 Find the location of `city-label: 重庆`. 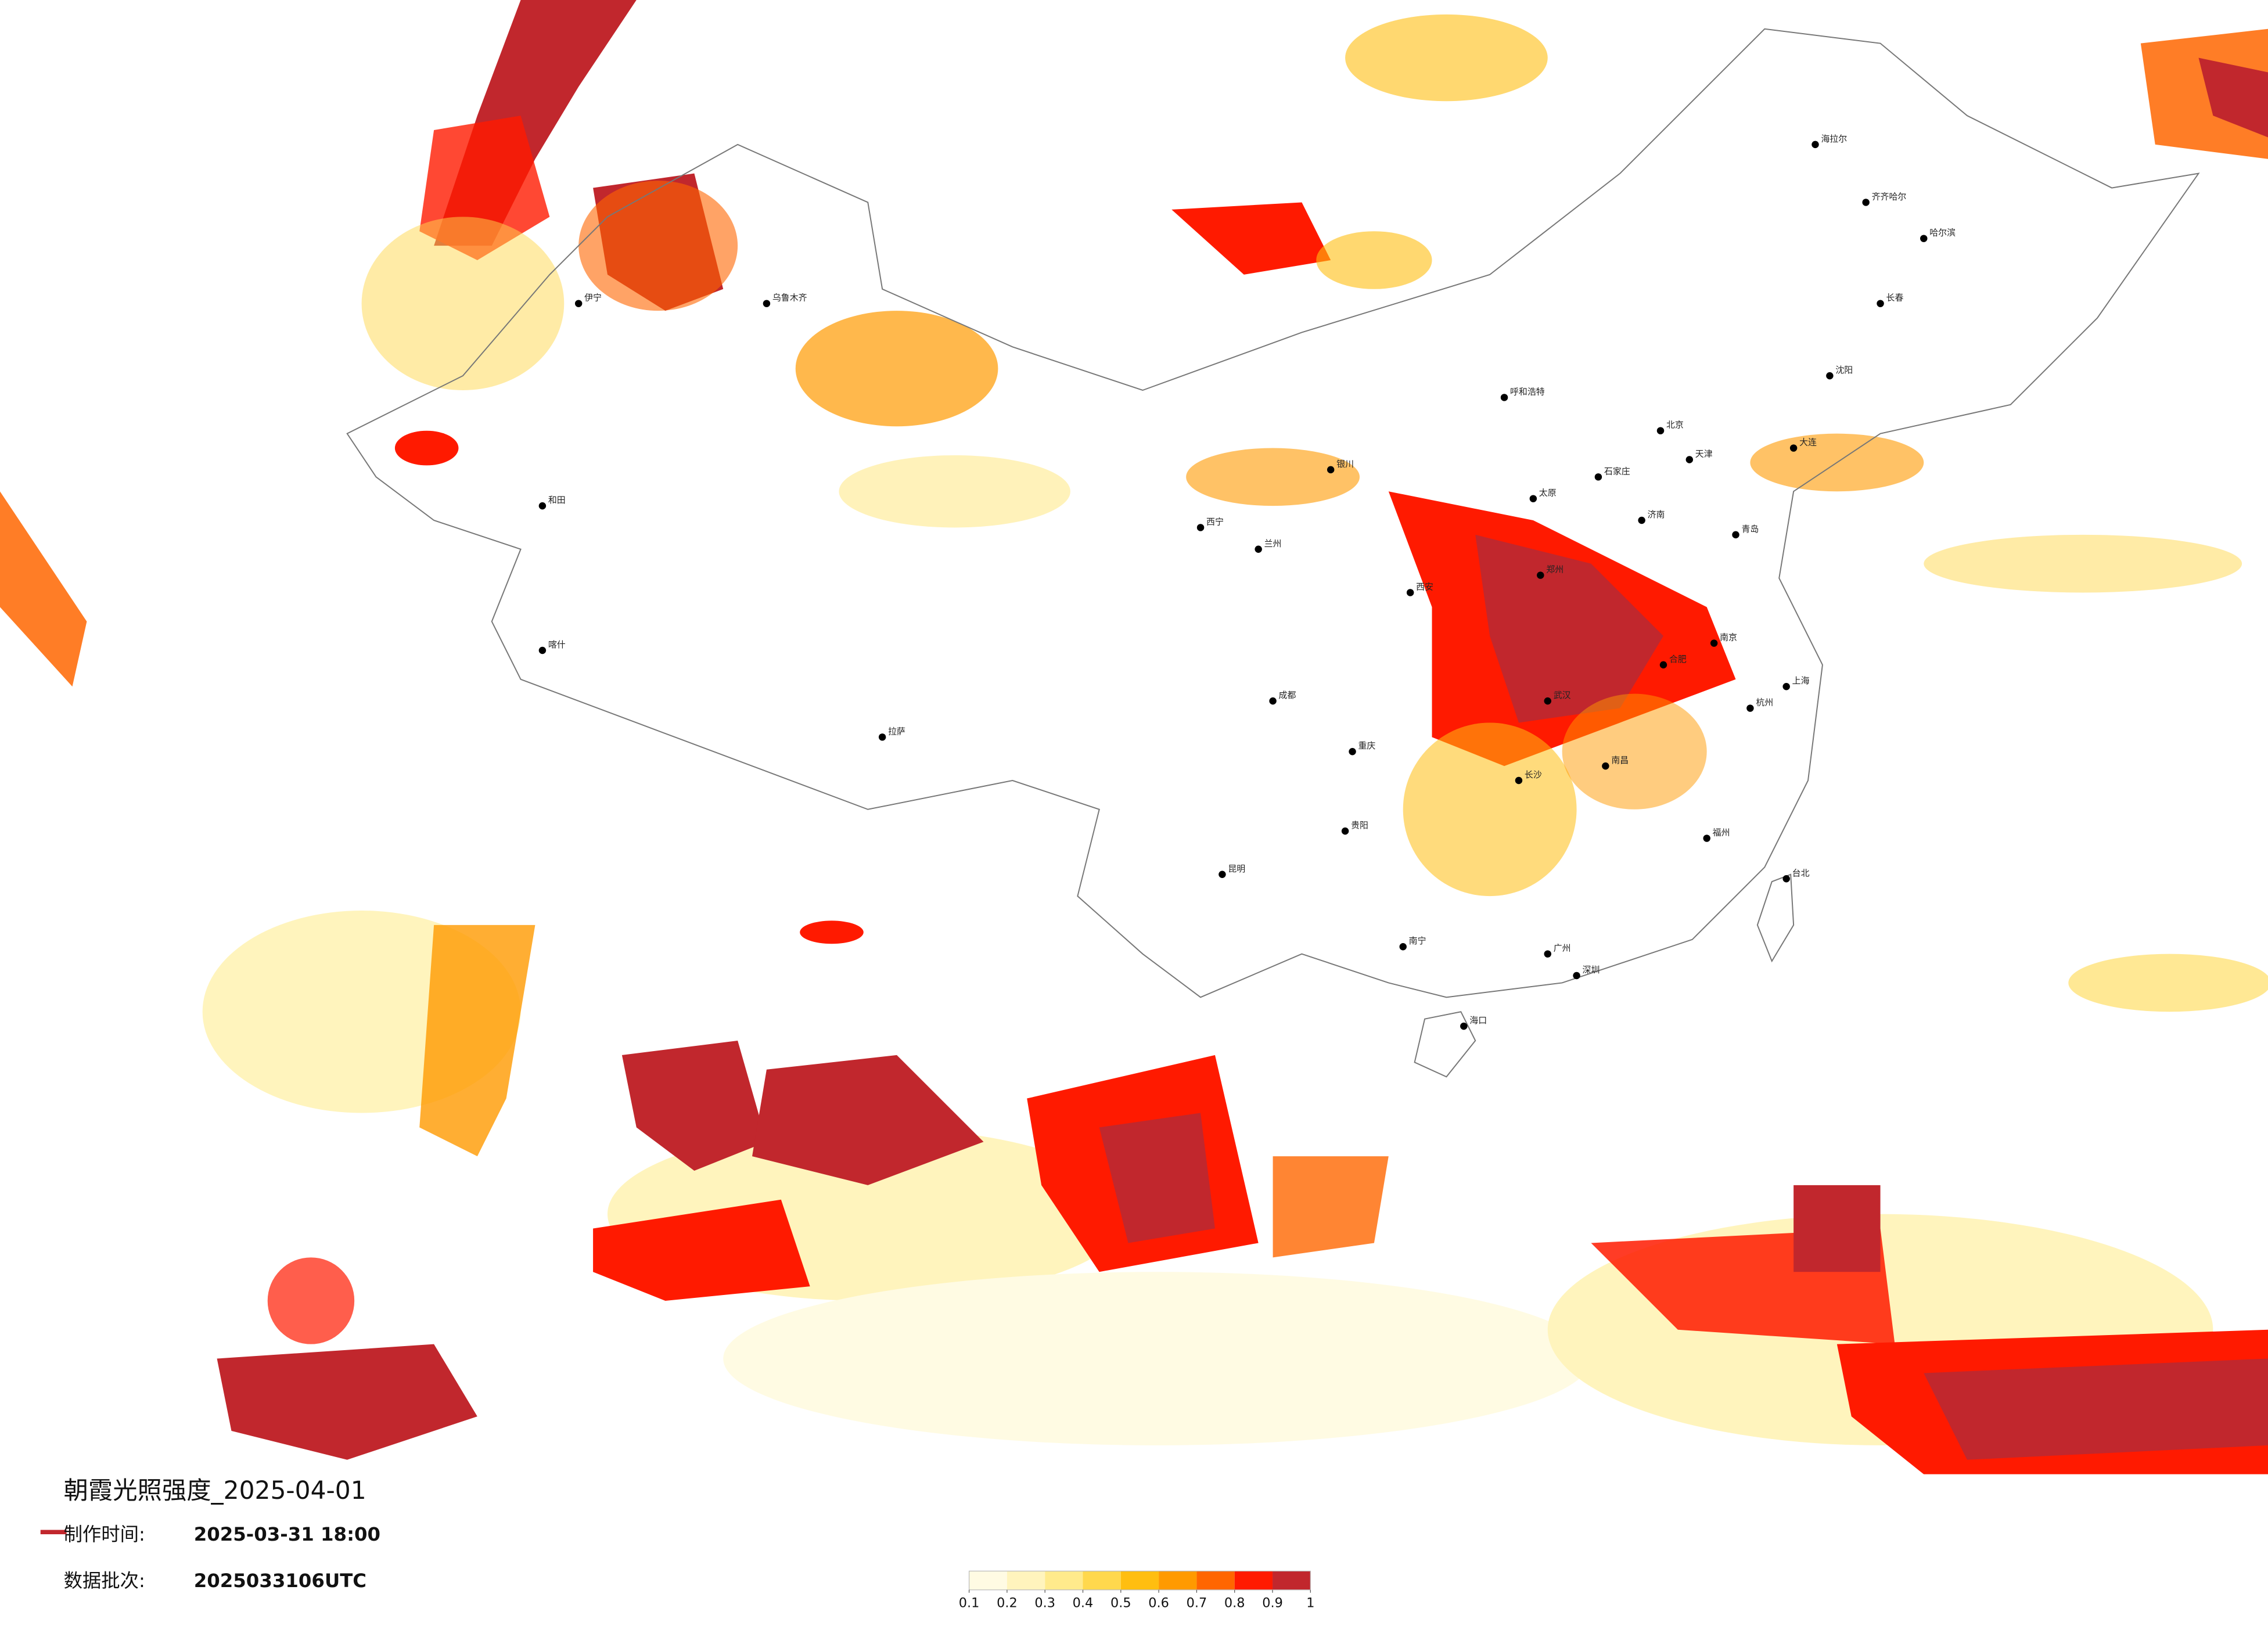

city-label: 重庆 is located at coordinates (1367, 745).